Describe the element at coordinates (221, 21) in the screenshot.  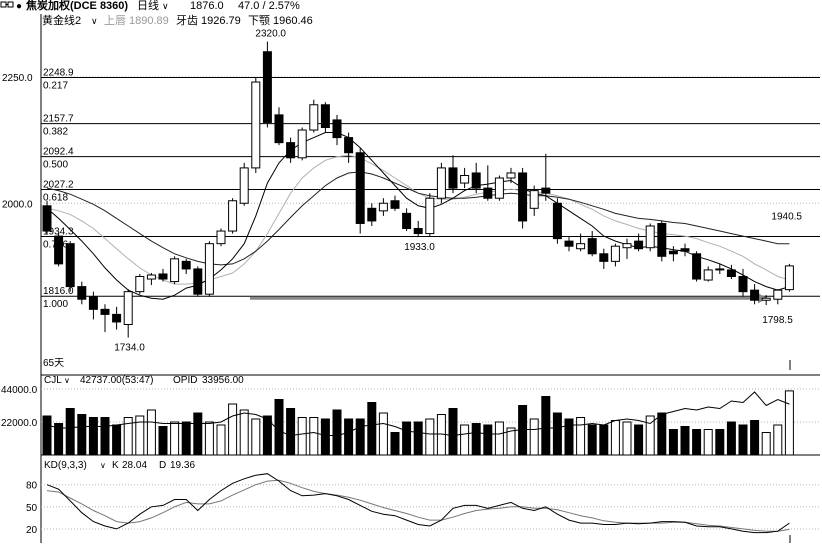
I see `teeth-value: 1926.79` at that location.